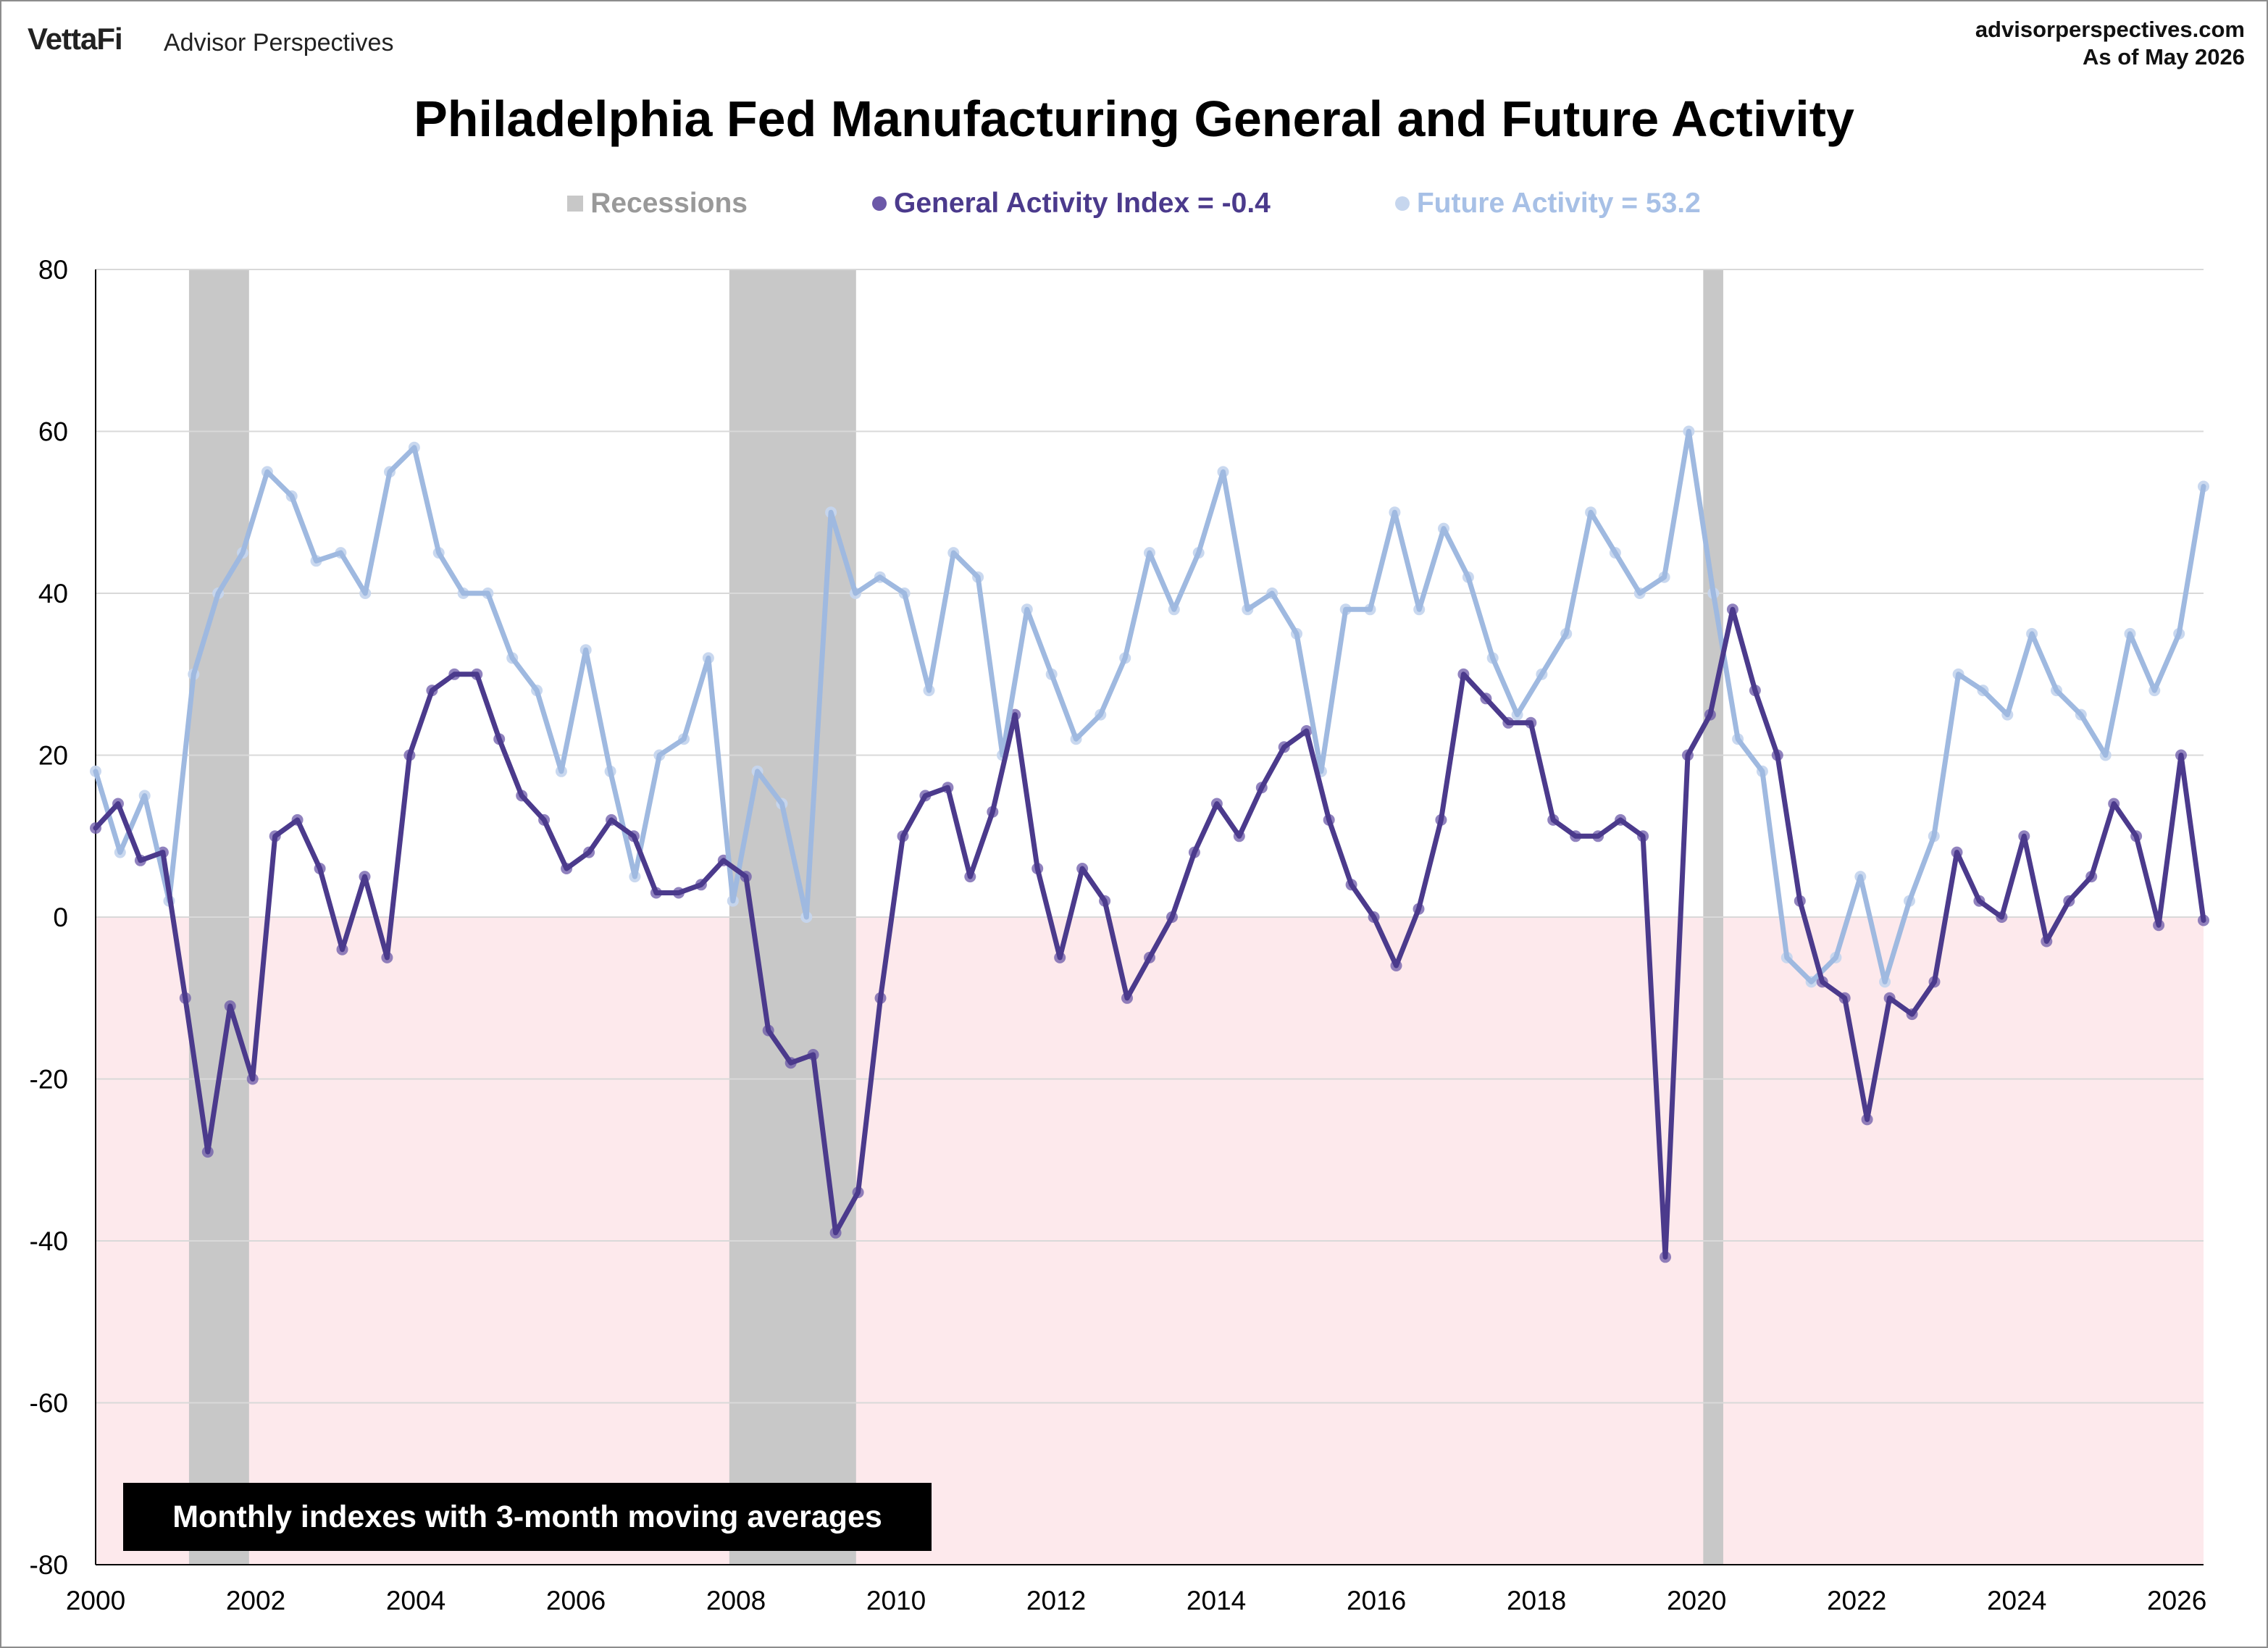 The height and width of the screenshot is (1648, 2268). What do you see at coordinates (2017, 1600) in the screenshot?
I see `x-tick-label: 2024` at bounding box center [2017, 1600].